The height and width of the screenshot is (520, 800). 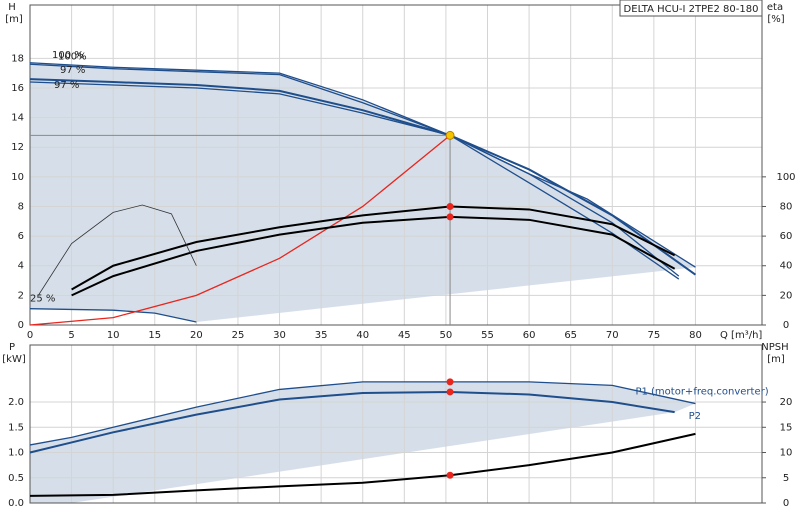 What do you see at coordinates (786, 453) in the screenshot?
I see `y2-tick-label: 10` at bounding box center [786, 453].